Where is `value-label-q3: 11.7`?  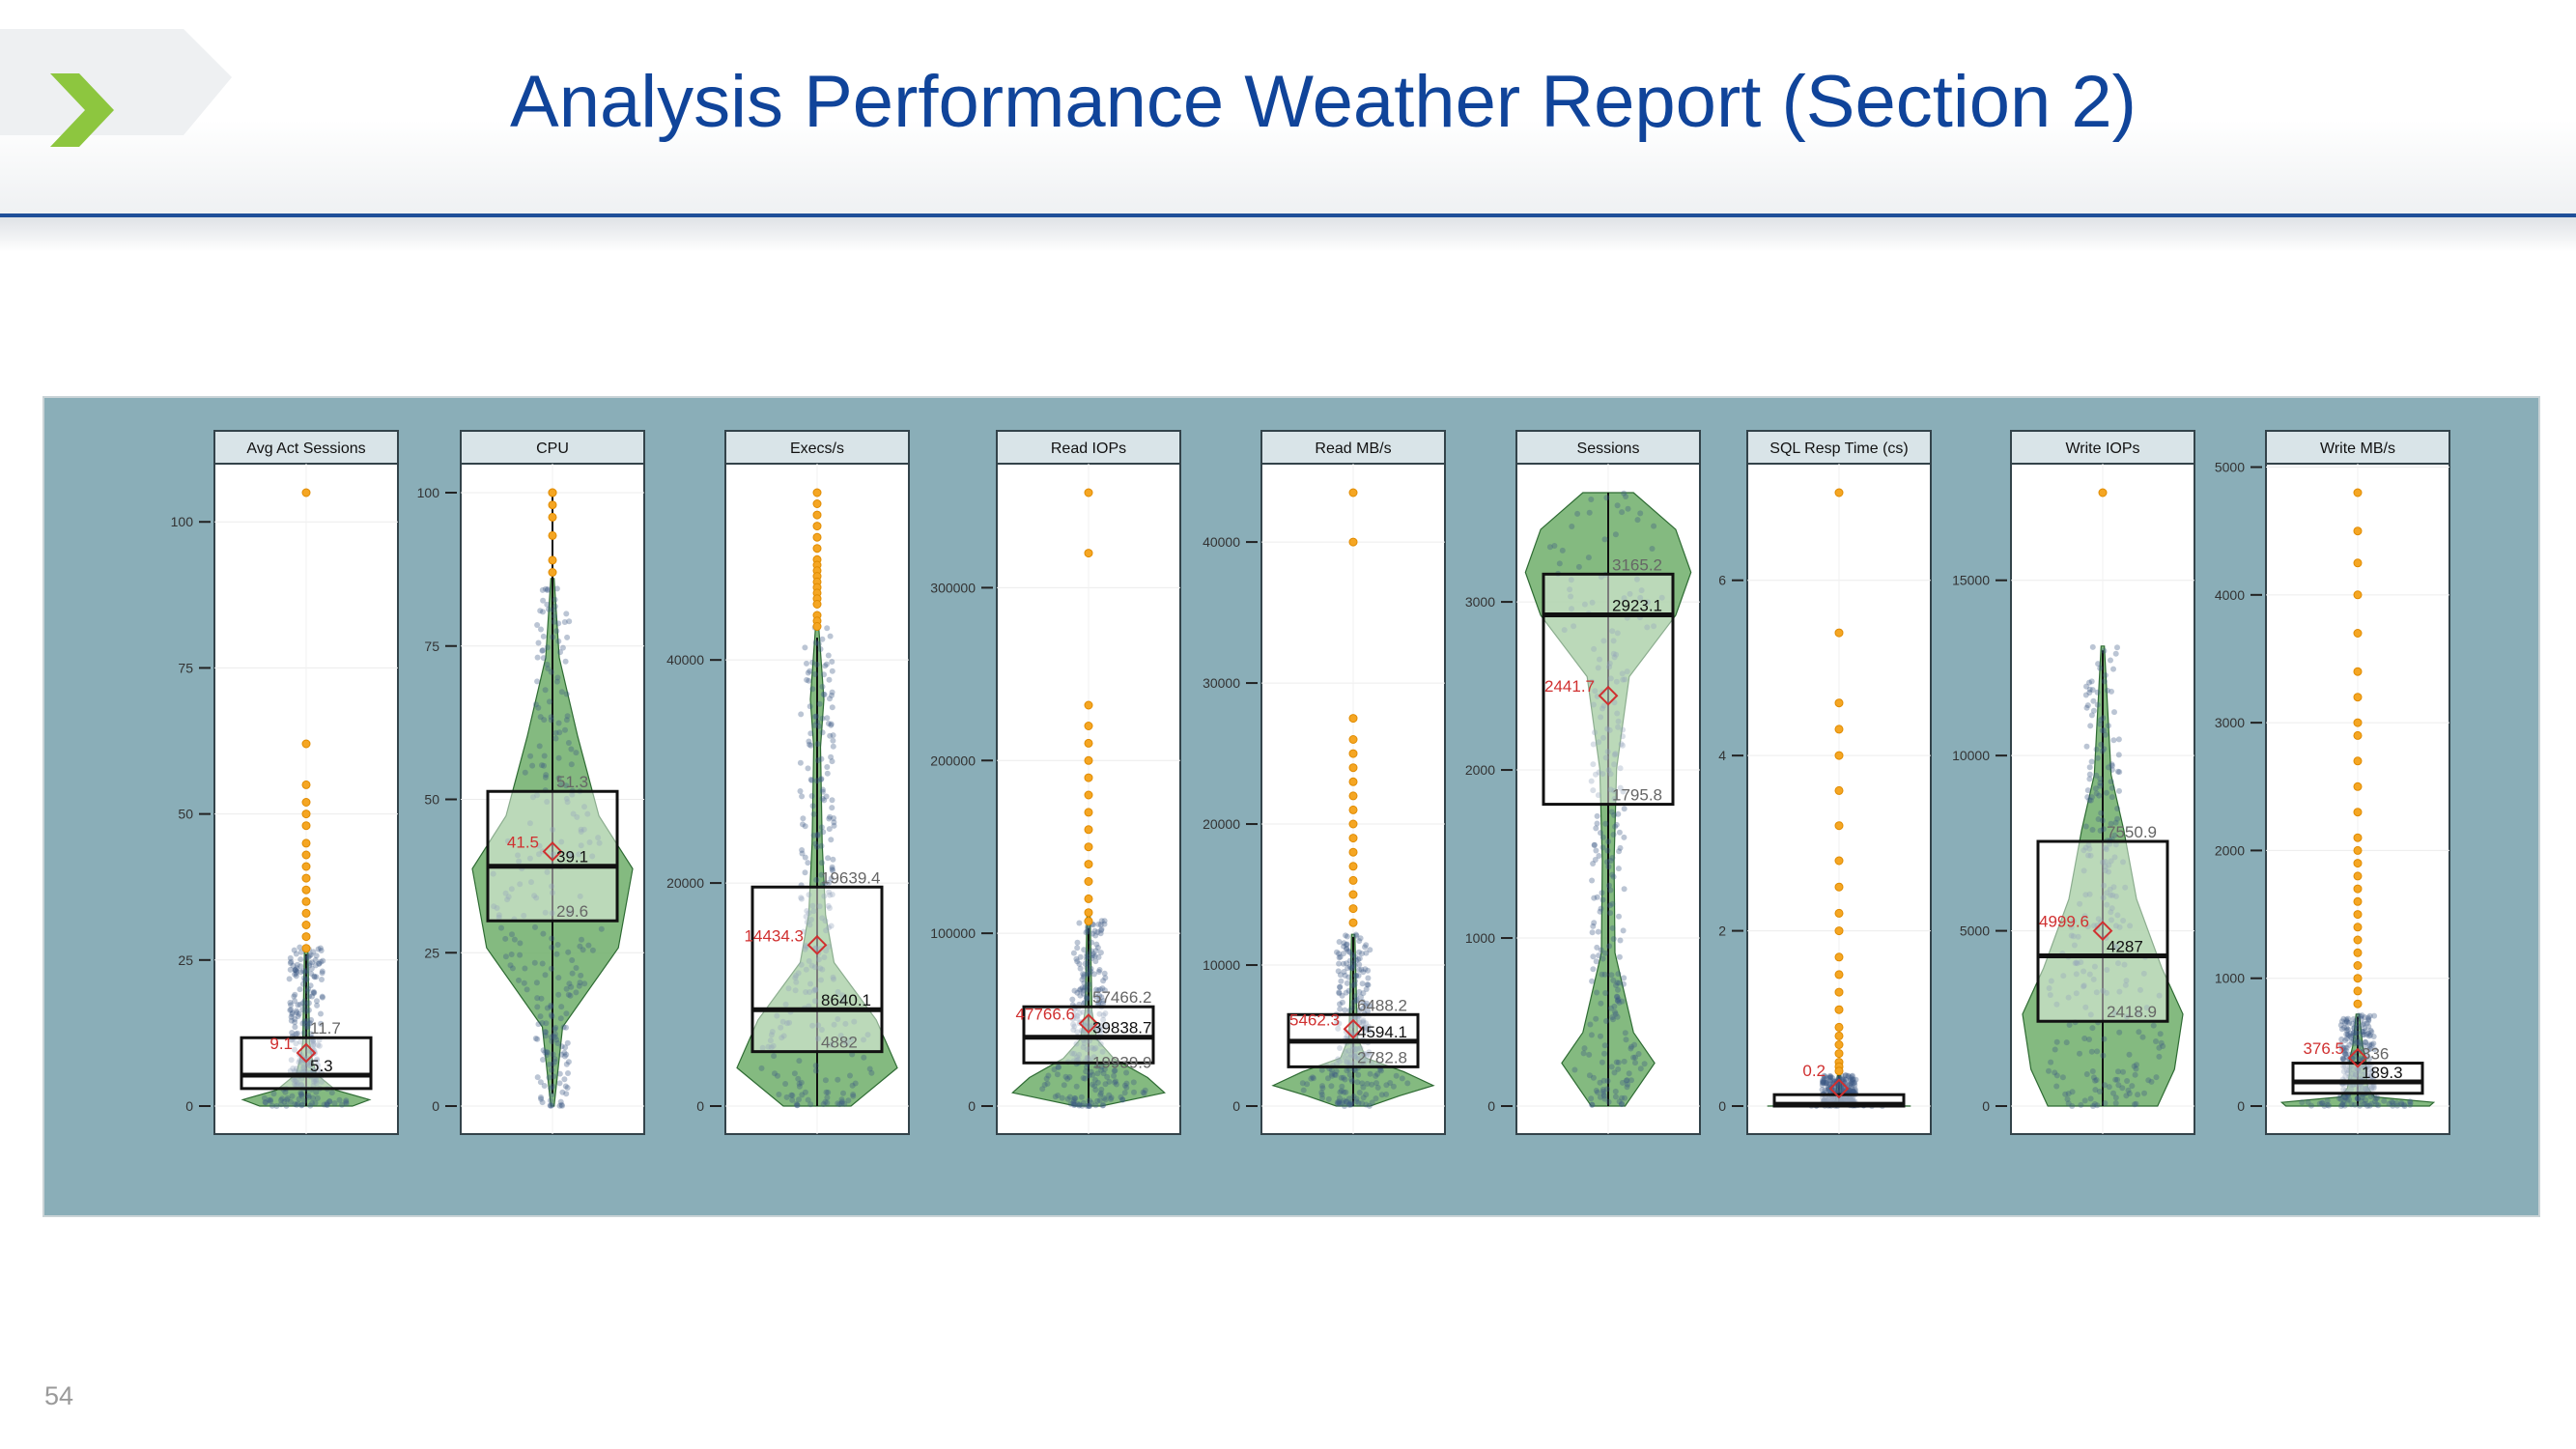 value-label-q3: 11.7 is located at coordinates (325, 1028).